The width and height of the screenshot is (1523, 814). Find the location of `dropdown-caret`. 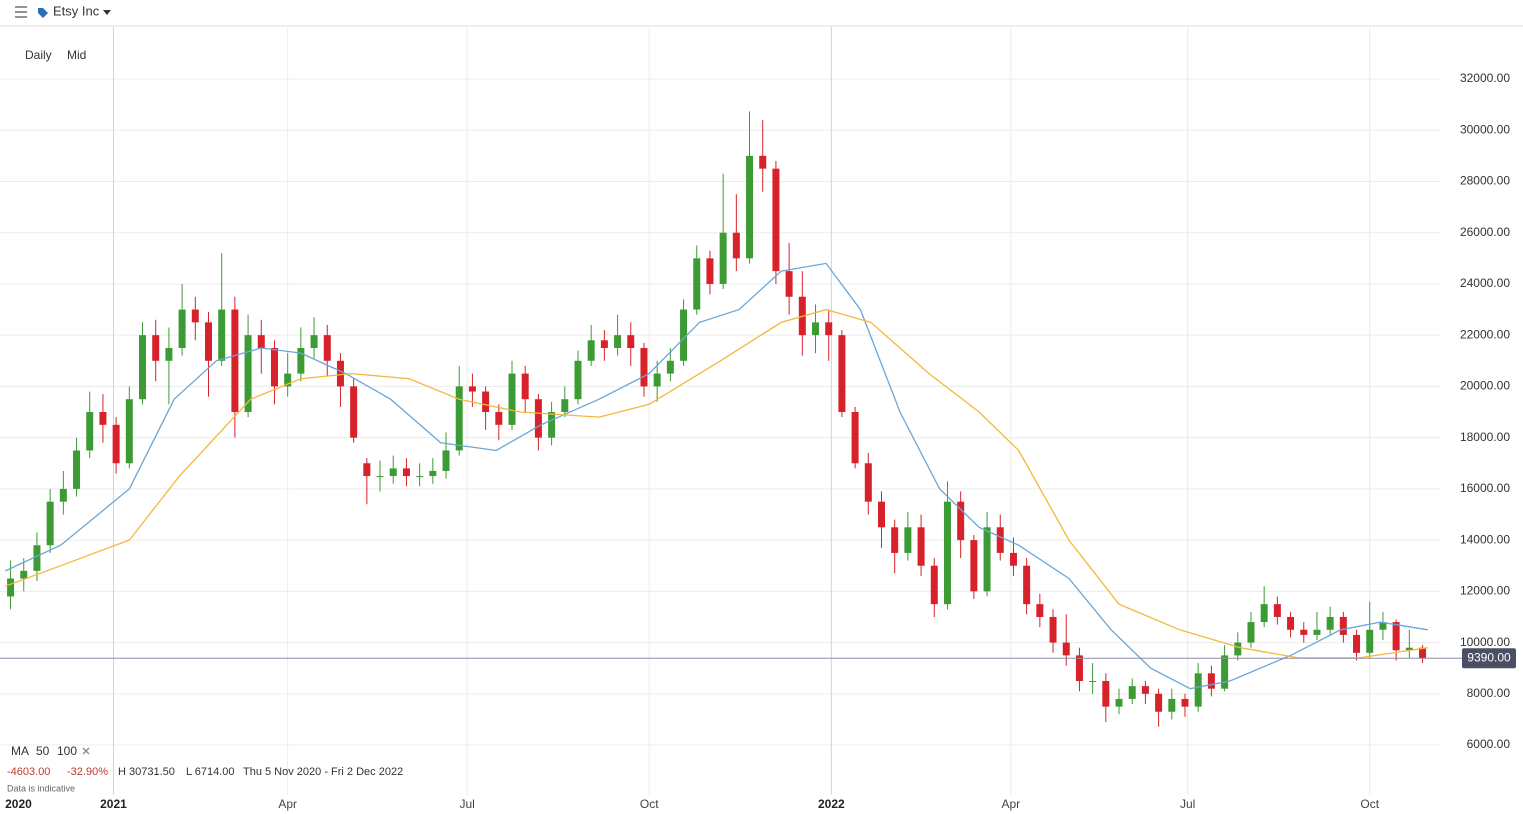

dropdown-caret is located at coordinates (107, 12).